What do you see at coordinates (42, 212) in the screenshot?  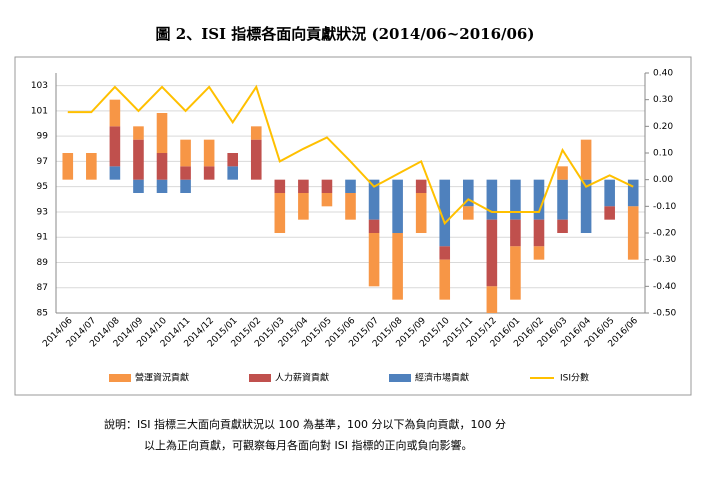 I see `y-tick-label: 93` at bounding box center [42, 212].